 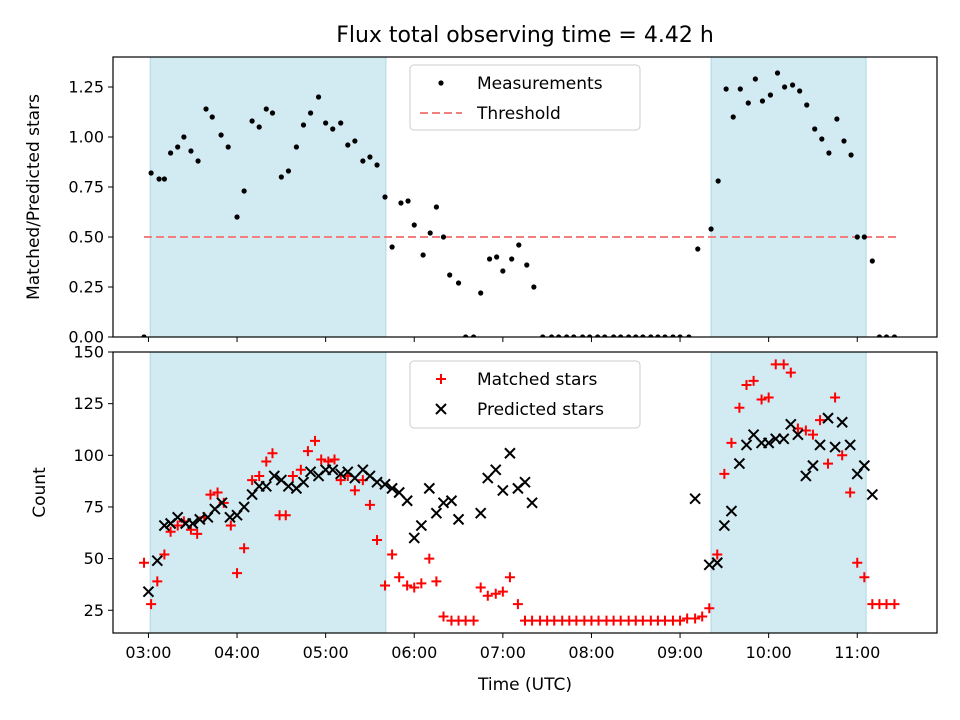 I want to click on chart-title: Flux total observing time = 4.42 h, so click(x=525, y=35).